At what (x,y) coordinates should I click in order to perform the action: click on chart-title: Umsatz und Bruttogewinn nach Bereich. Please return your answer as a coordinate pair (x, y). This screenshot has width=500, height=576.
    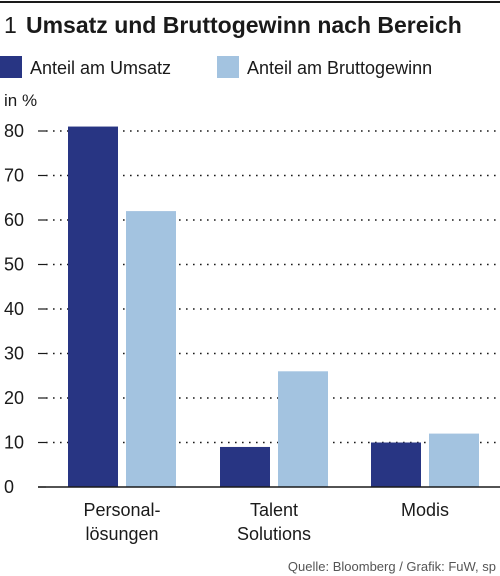
    Looking at the image, I should click on (244, 25).